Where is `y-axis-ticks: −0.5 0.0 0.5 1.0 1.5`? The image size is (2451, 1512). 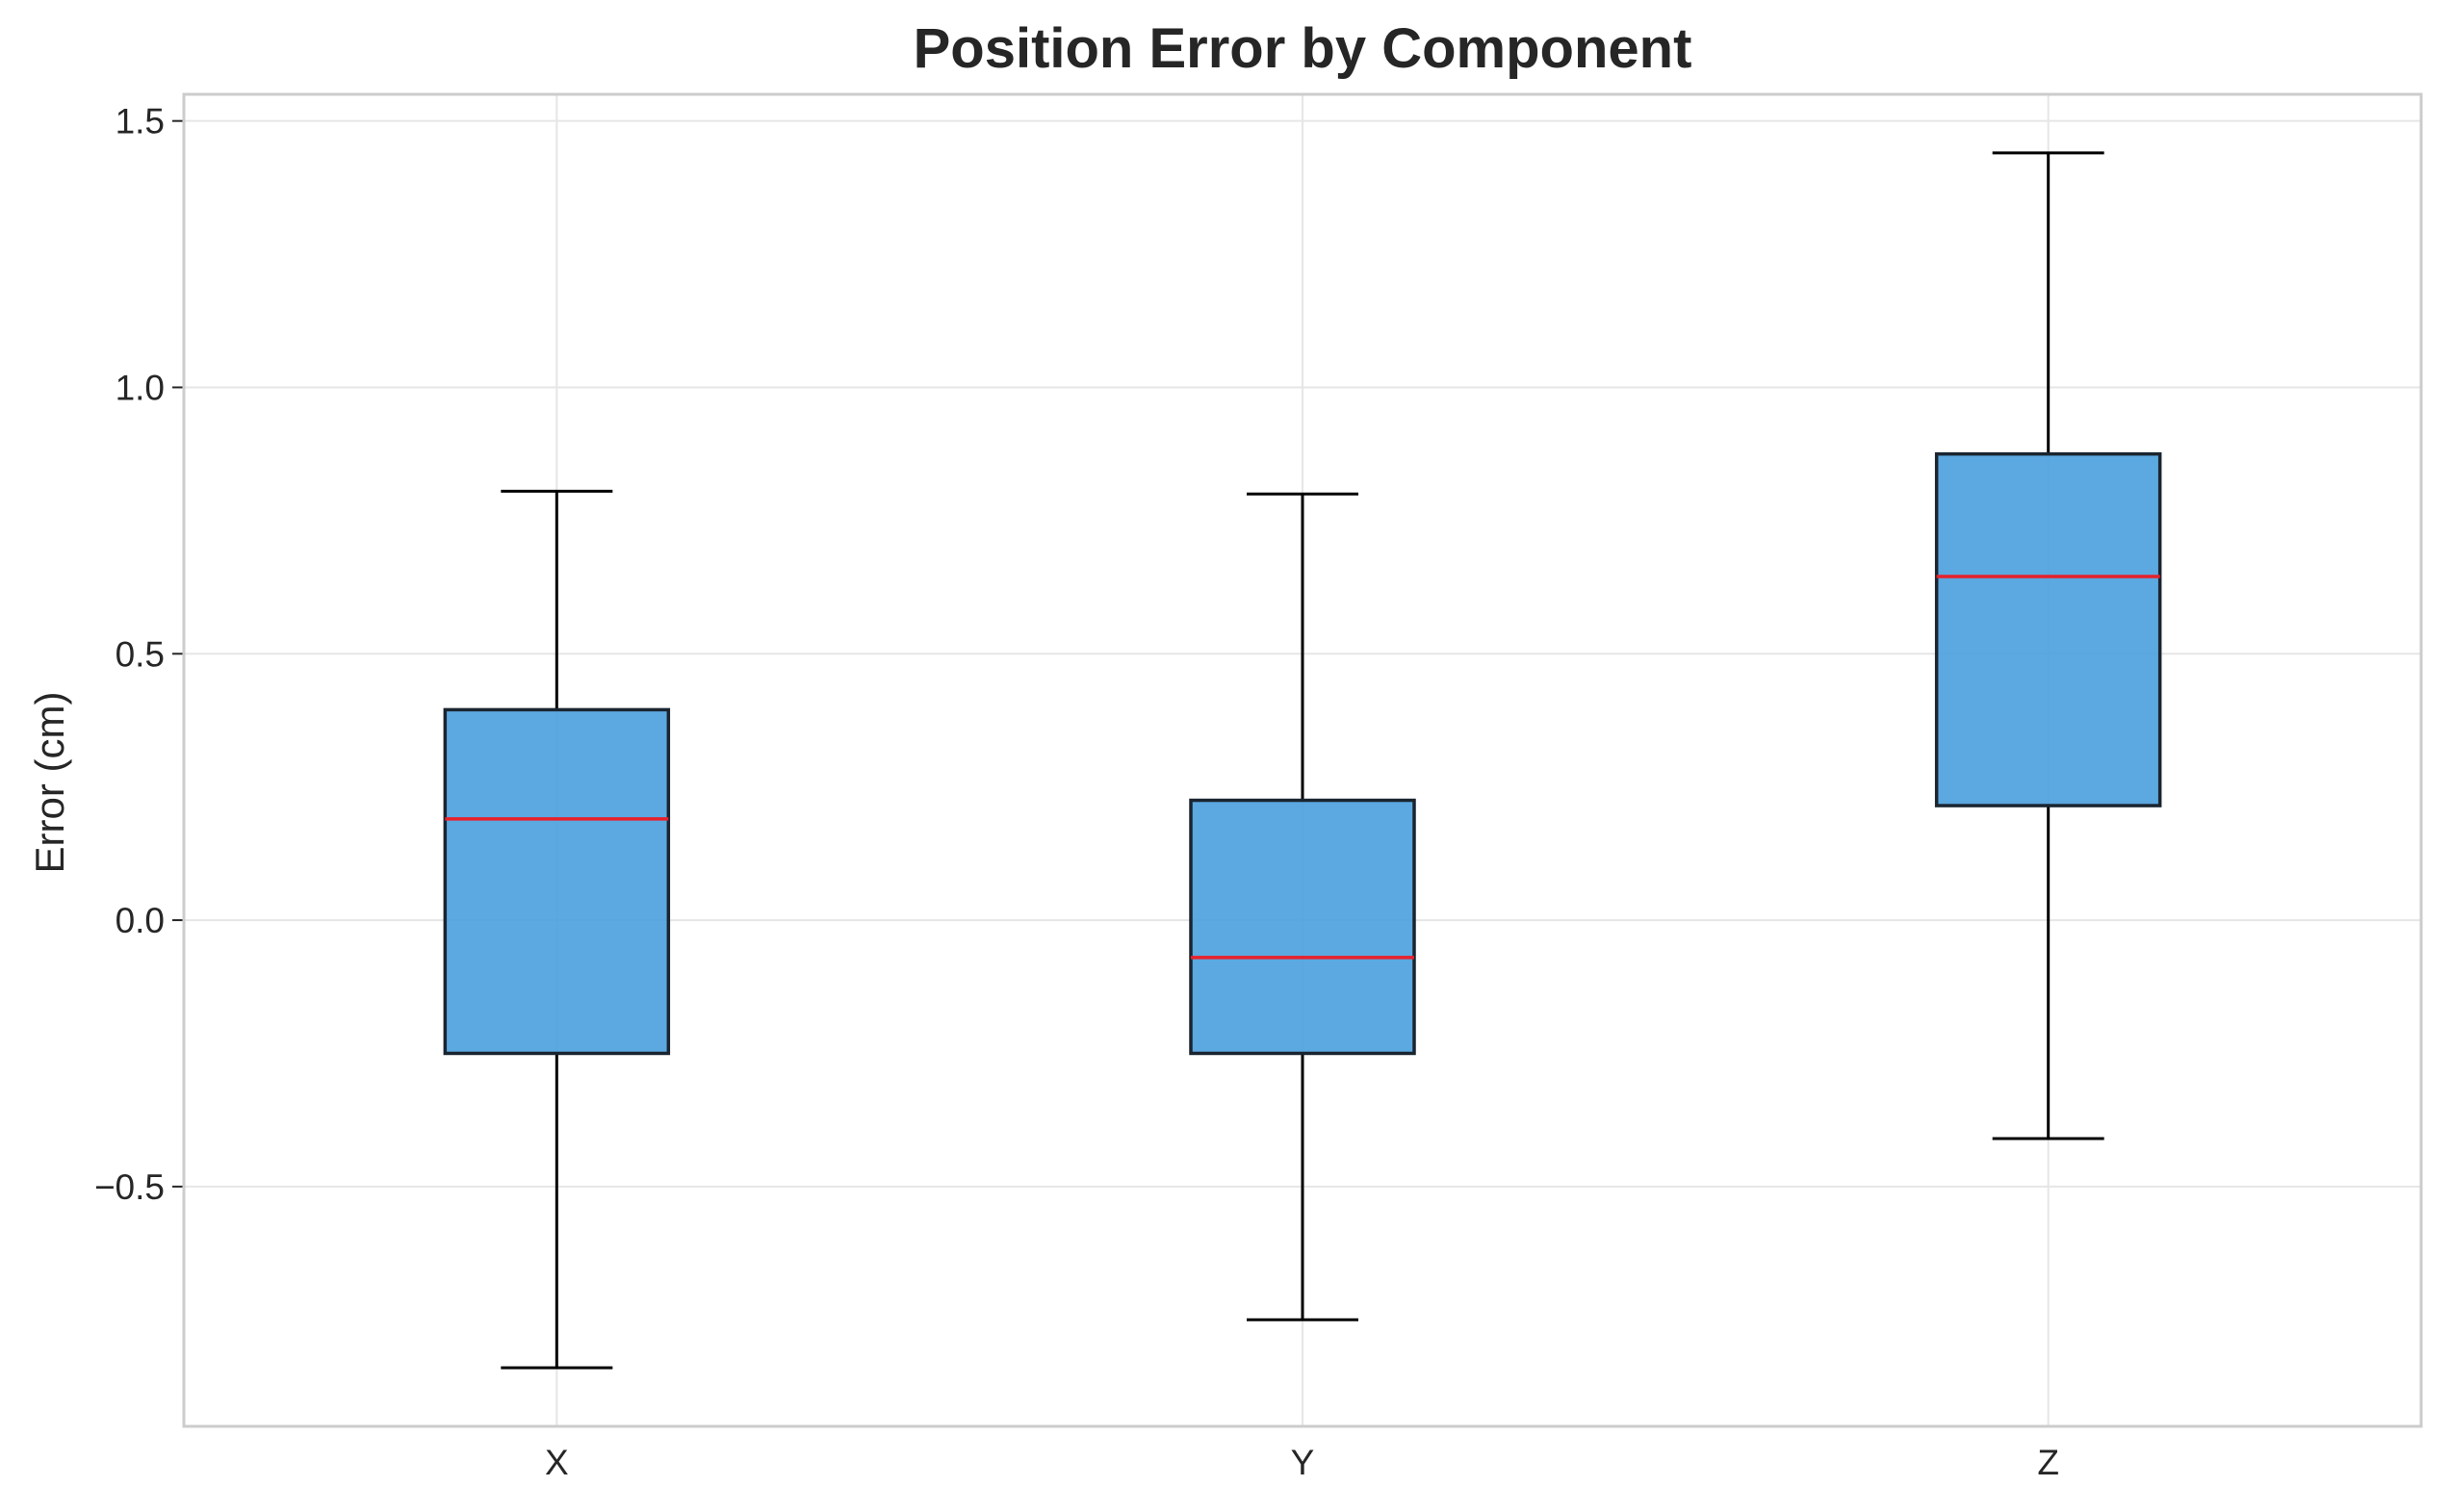 y-axis-ticks: −0.5 0.0 0.5 1.0 1.5 is located at coordinates (139, 654).